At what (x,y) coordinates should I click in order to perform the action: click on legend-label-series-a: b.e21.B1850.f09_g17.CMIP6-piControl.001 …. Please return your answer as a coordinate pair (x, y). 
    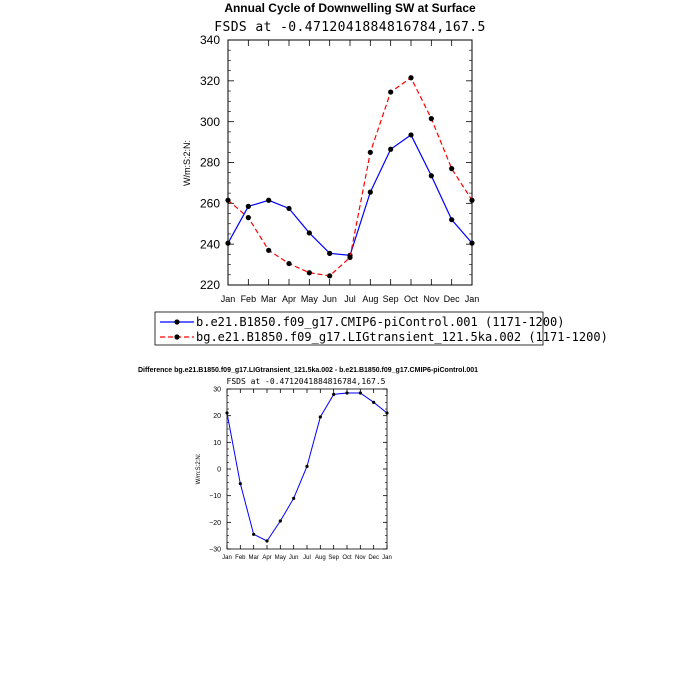
    Looking at the image, I should click on (380, 322).